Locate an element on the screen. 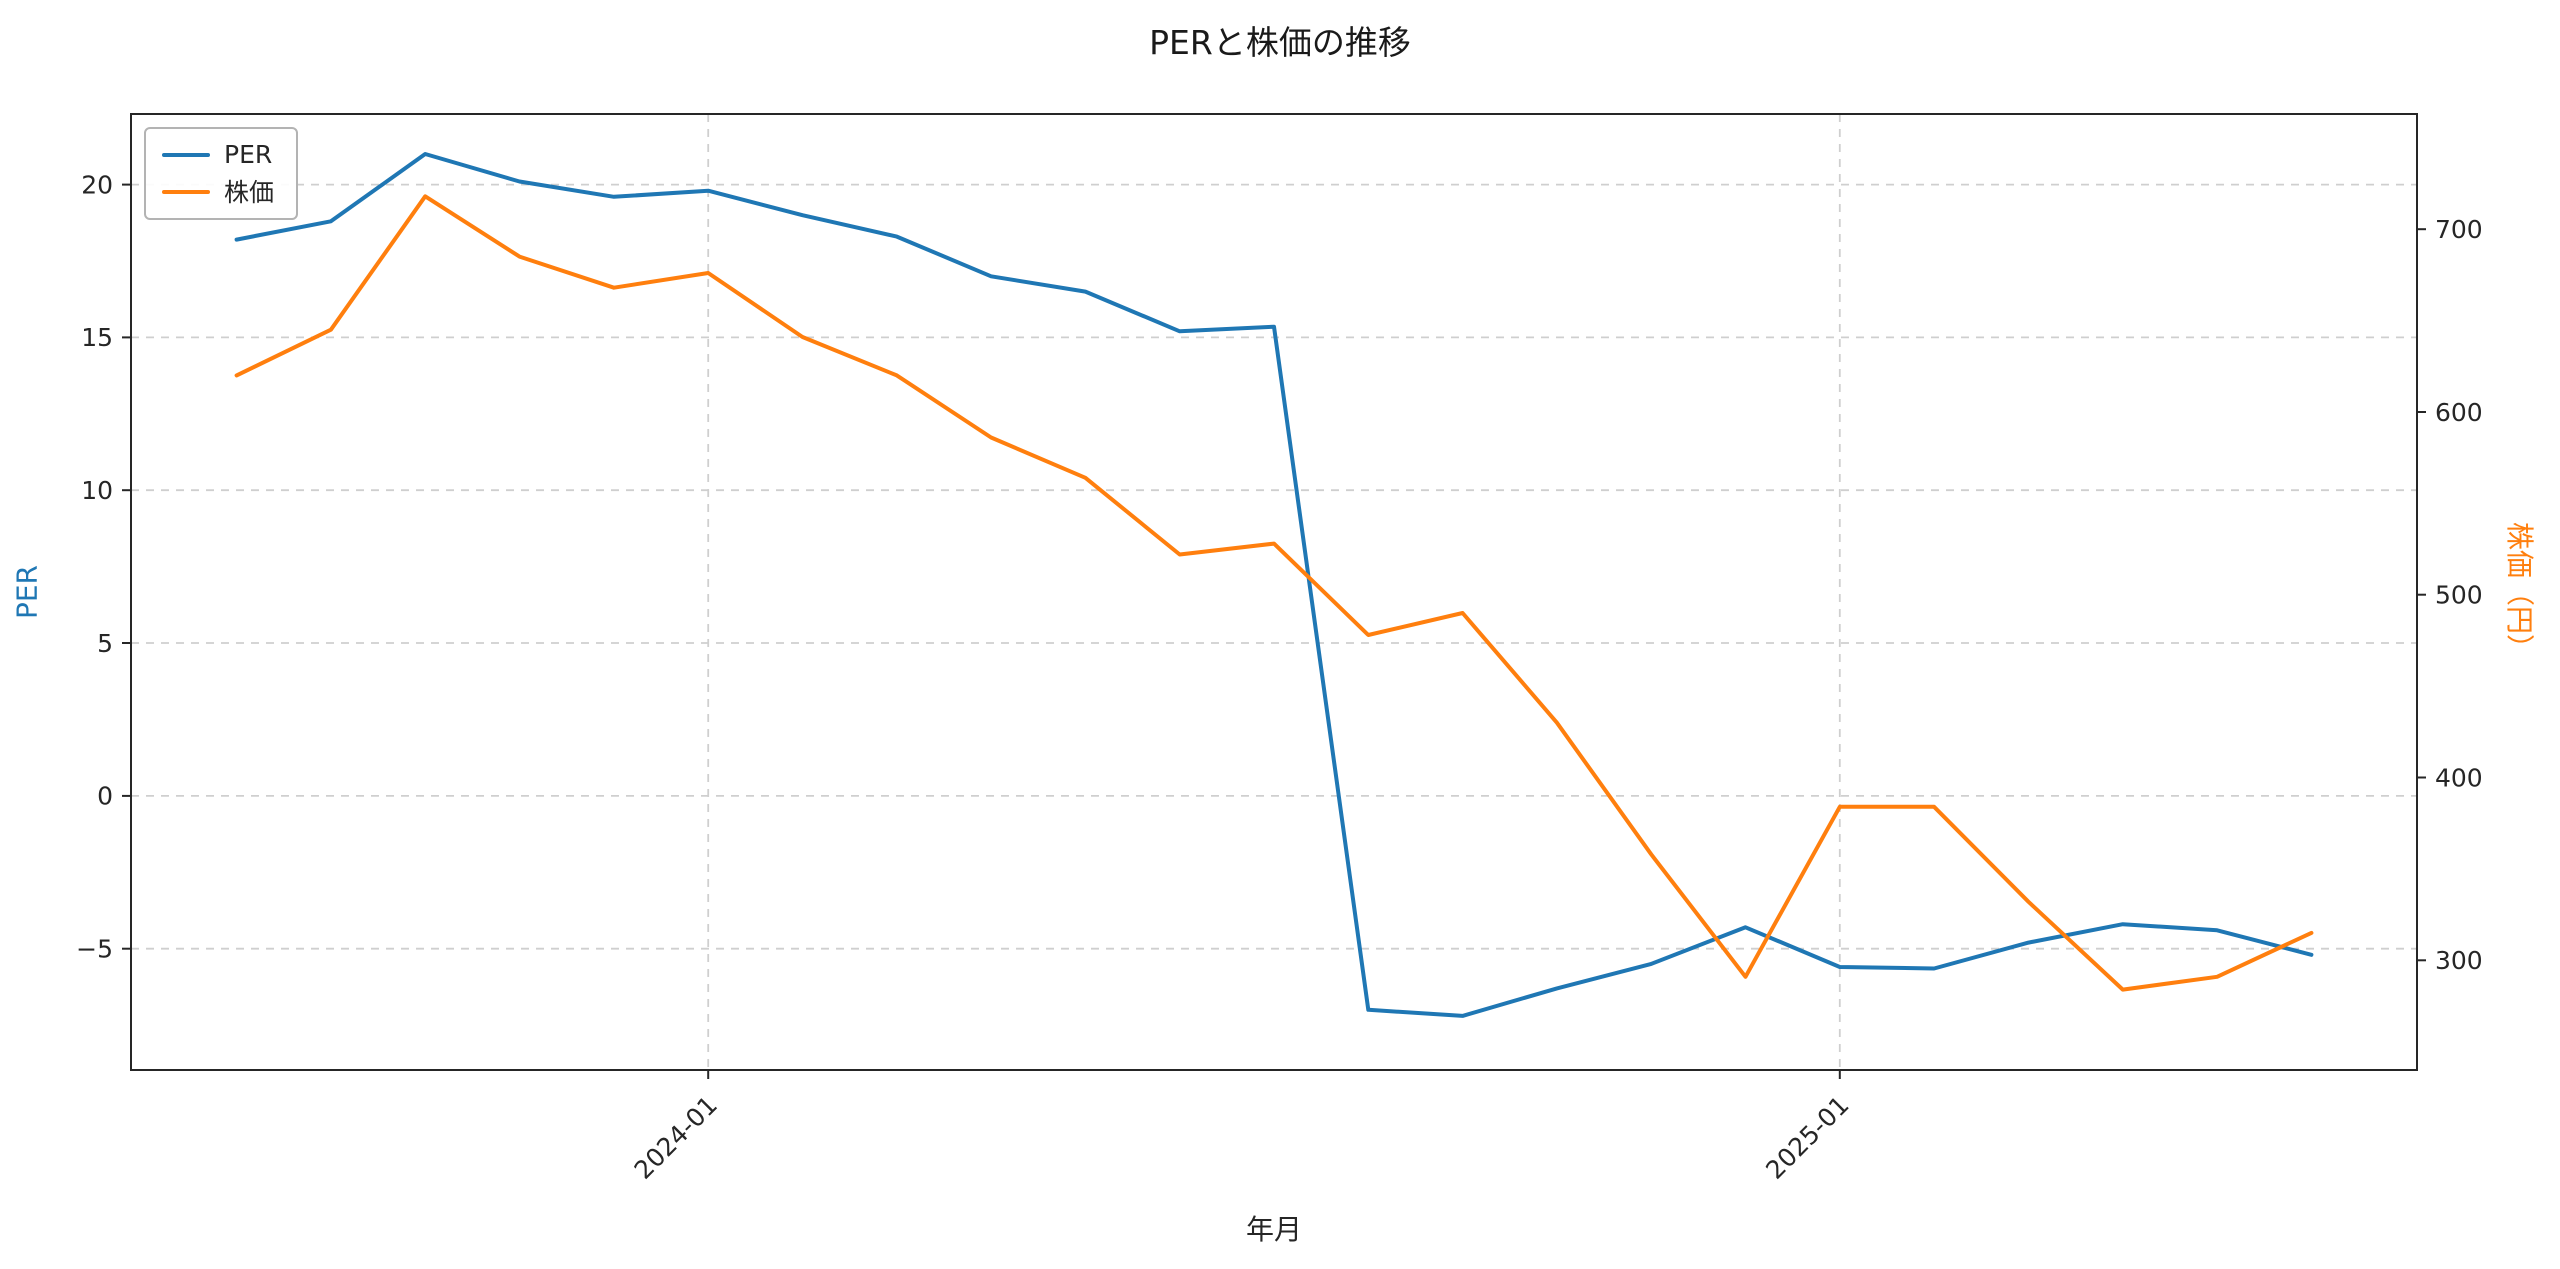  y-right-tick-label: 600 is located at coordinates (2459, 412).